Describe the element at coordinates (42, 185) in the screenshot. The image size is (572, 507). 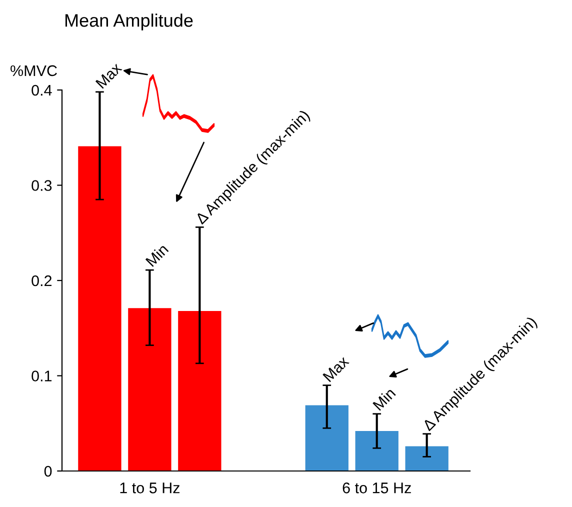
I see `y-tick-label: 0.3` at that location.